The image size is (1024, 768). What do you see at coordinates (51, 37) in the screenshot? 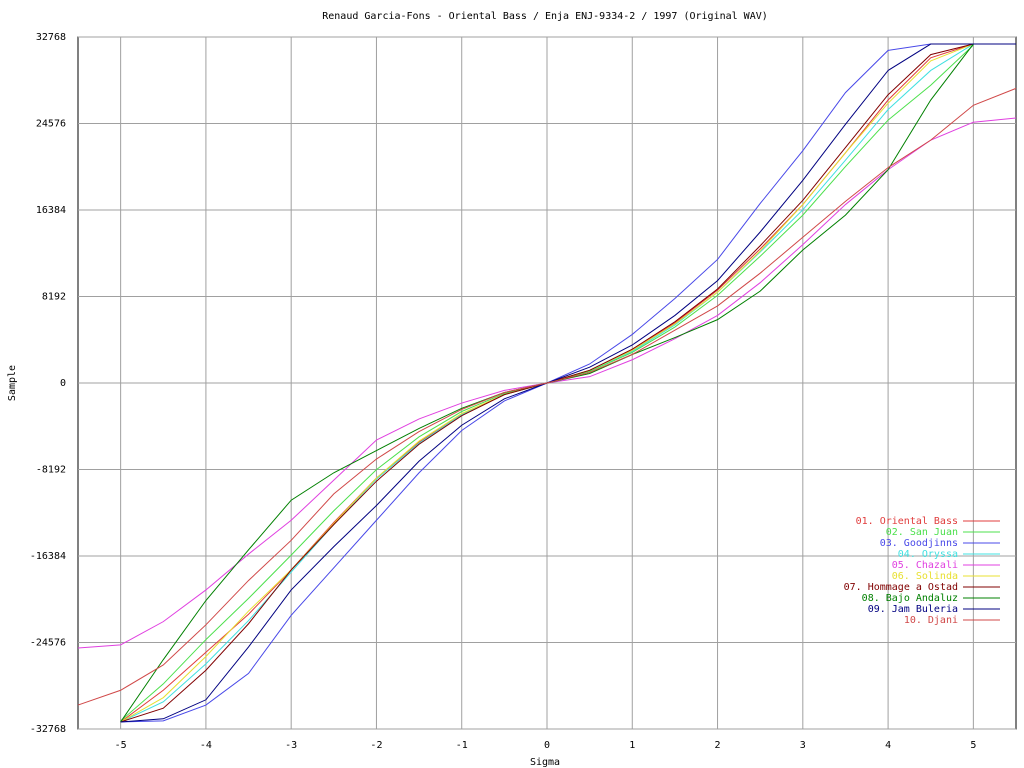
I see `y-tick-label: 32768` at bounding box center [51, 37].